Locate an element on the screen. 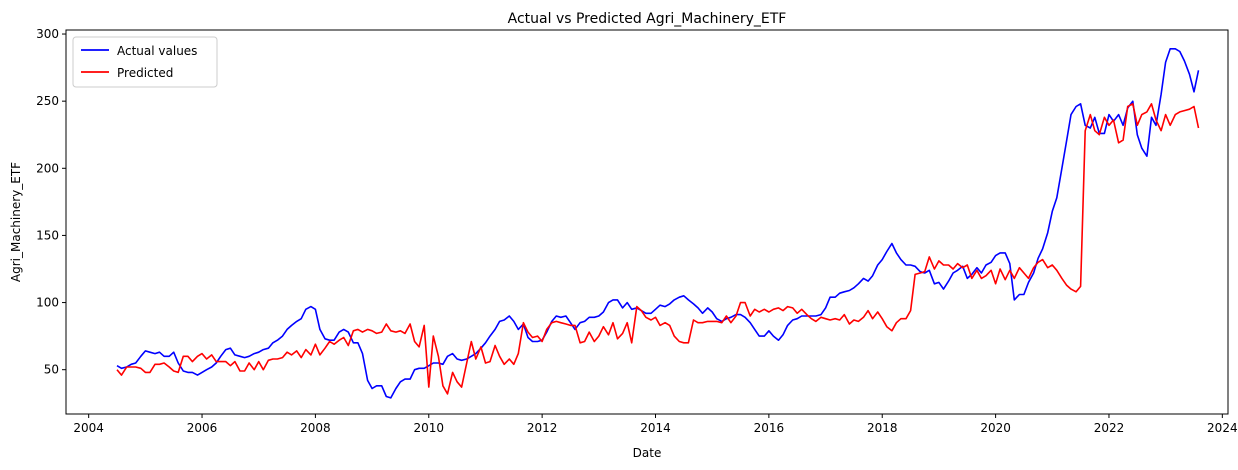 This screenshot has height=470, width=1238. x-tick-label: 2008 is located at coordinates (315, 428).